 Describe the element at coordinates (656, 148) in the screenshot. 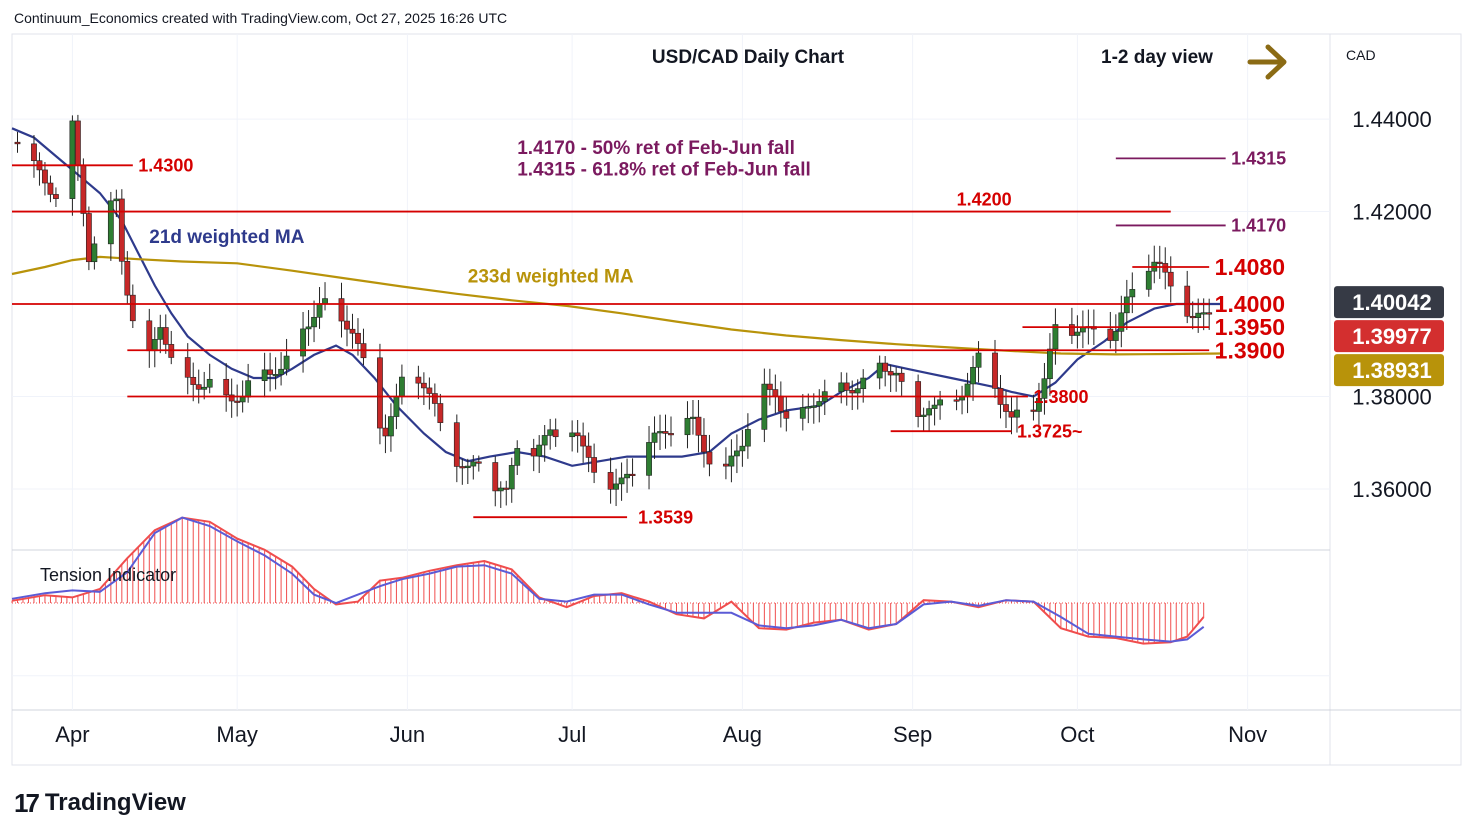

I see `annotation-text: 1.4170 - 50% ret of Feb-Jun fall` at that location.